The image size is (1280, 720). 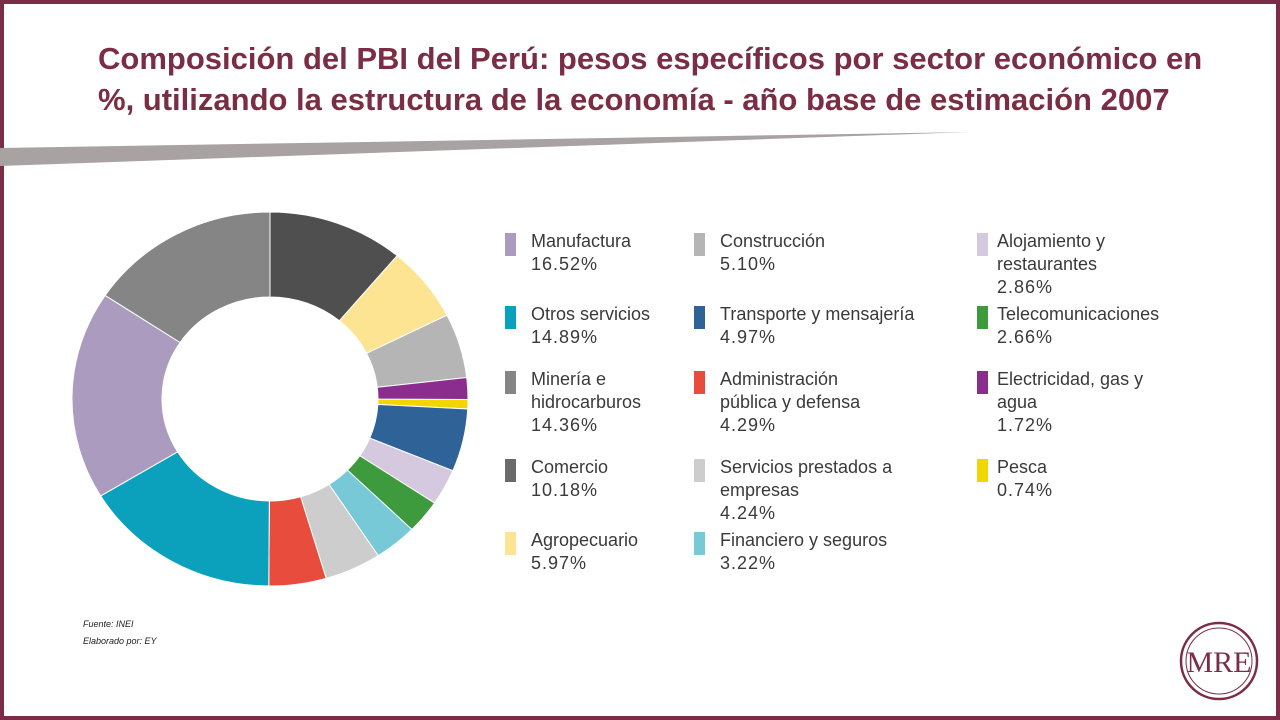 What do you see at coordinates (570, 467) in the screenshot?
I see `legend-label: Comercio` at bounding box center [570, 467].